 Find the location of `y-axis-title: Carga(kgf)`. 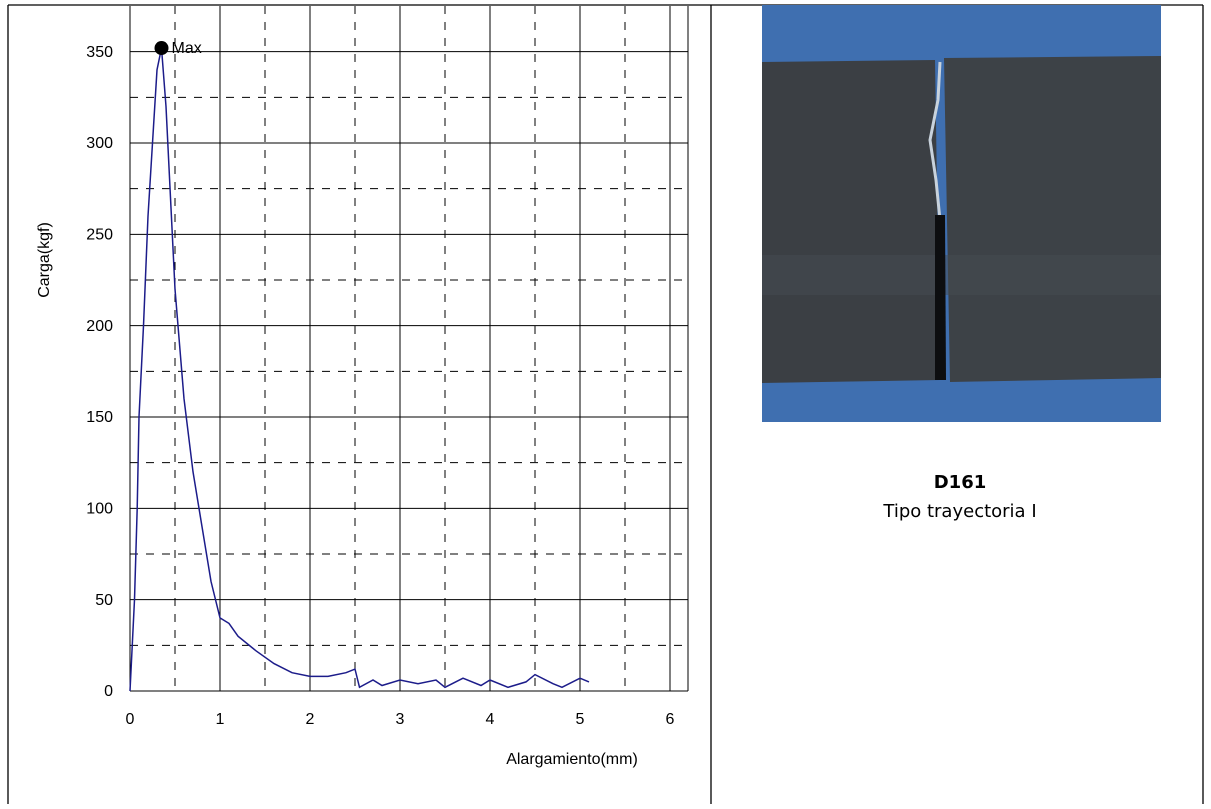

y-axis-title: Carga(kgf) is located at coordinates (44, 260).